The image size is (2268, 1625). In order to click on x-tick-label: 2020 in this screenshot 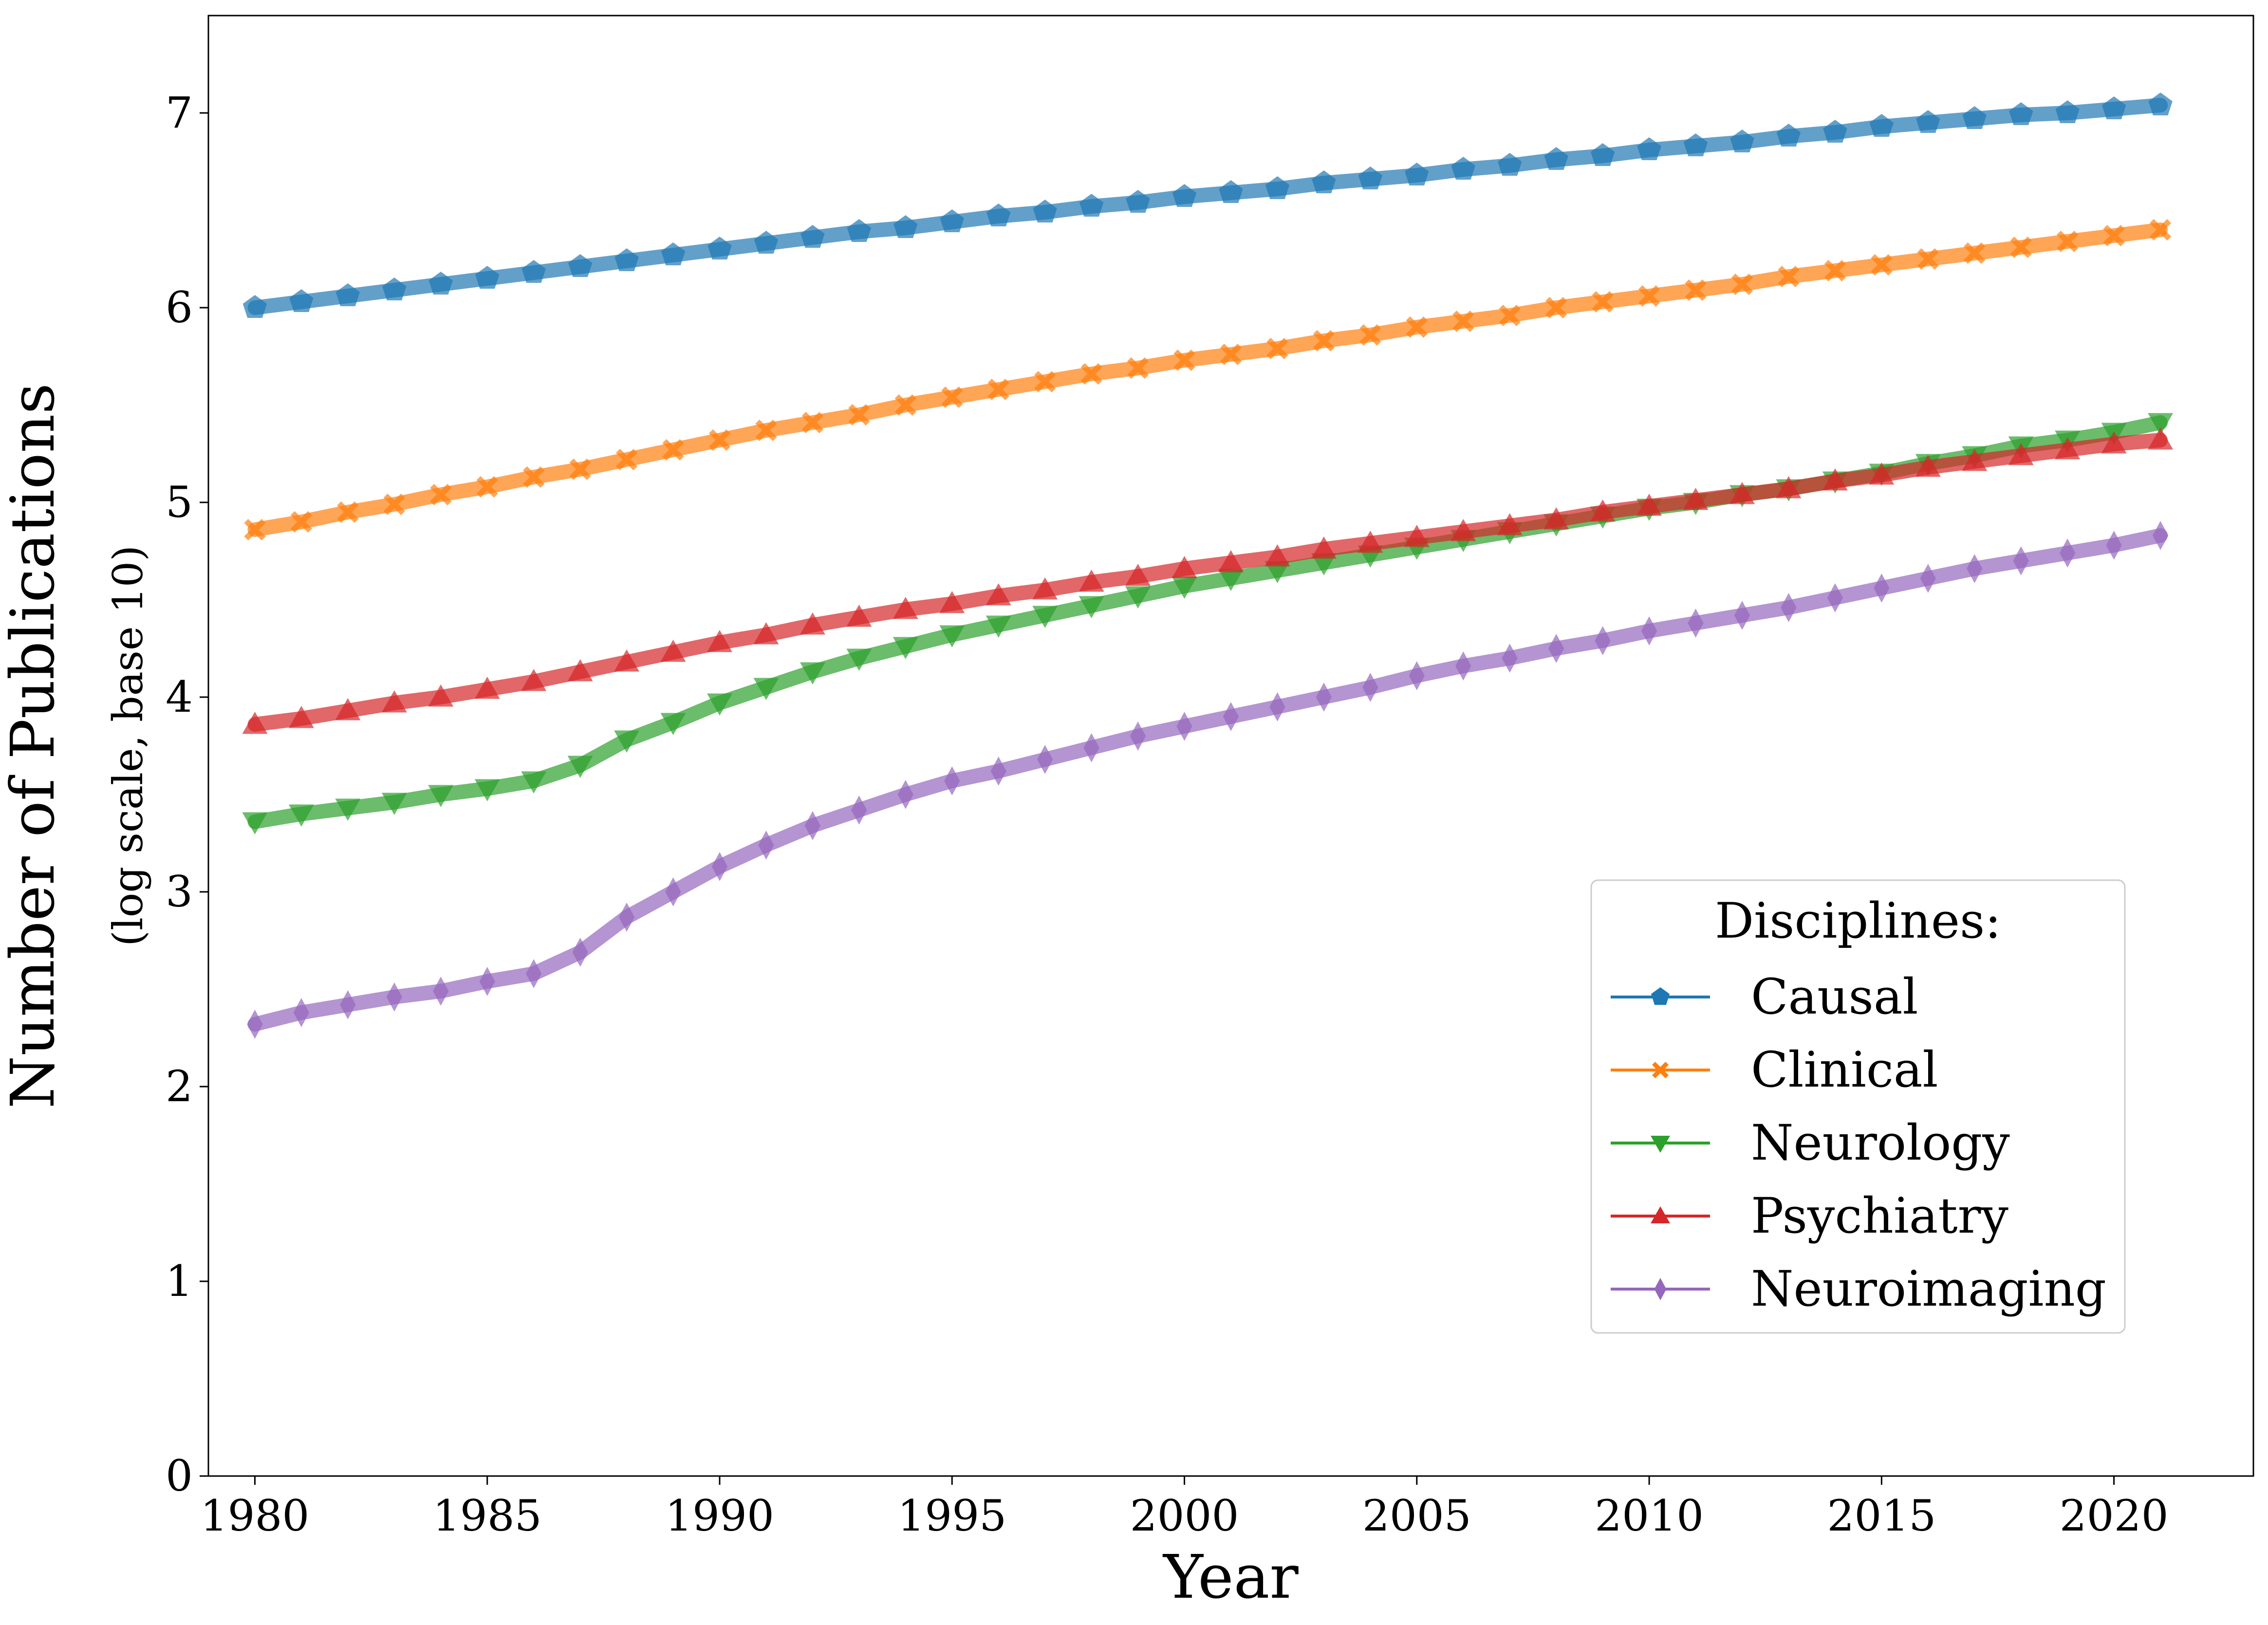, I will do `click(2114, 1516)`.